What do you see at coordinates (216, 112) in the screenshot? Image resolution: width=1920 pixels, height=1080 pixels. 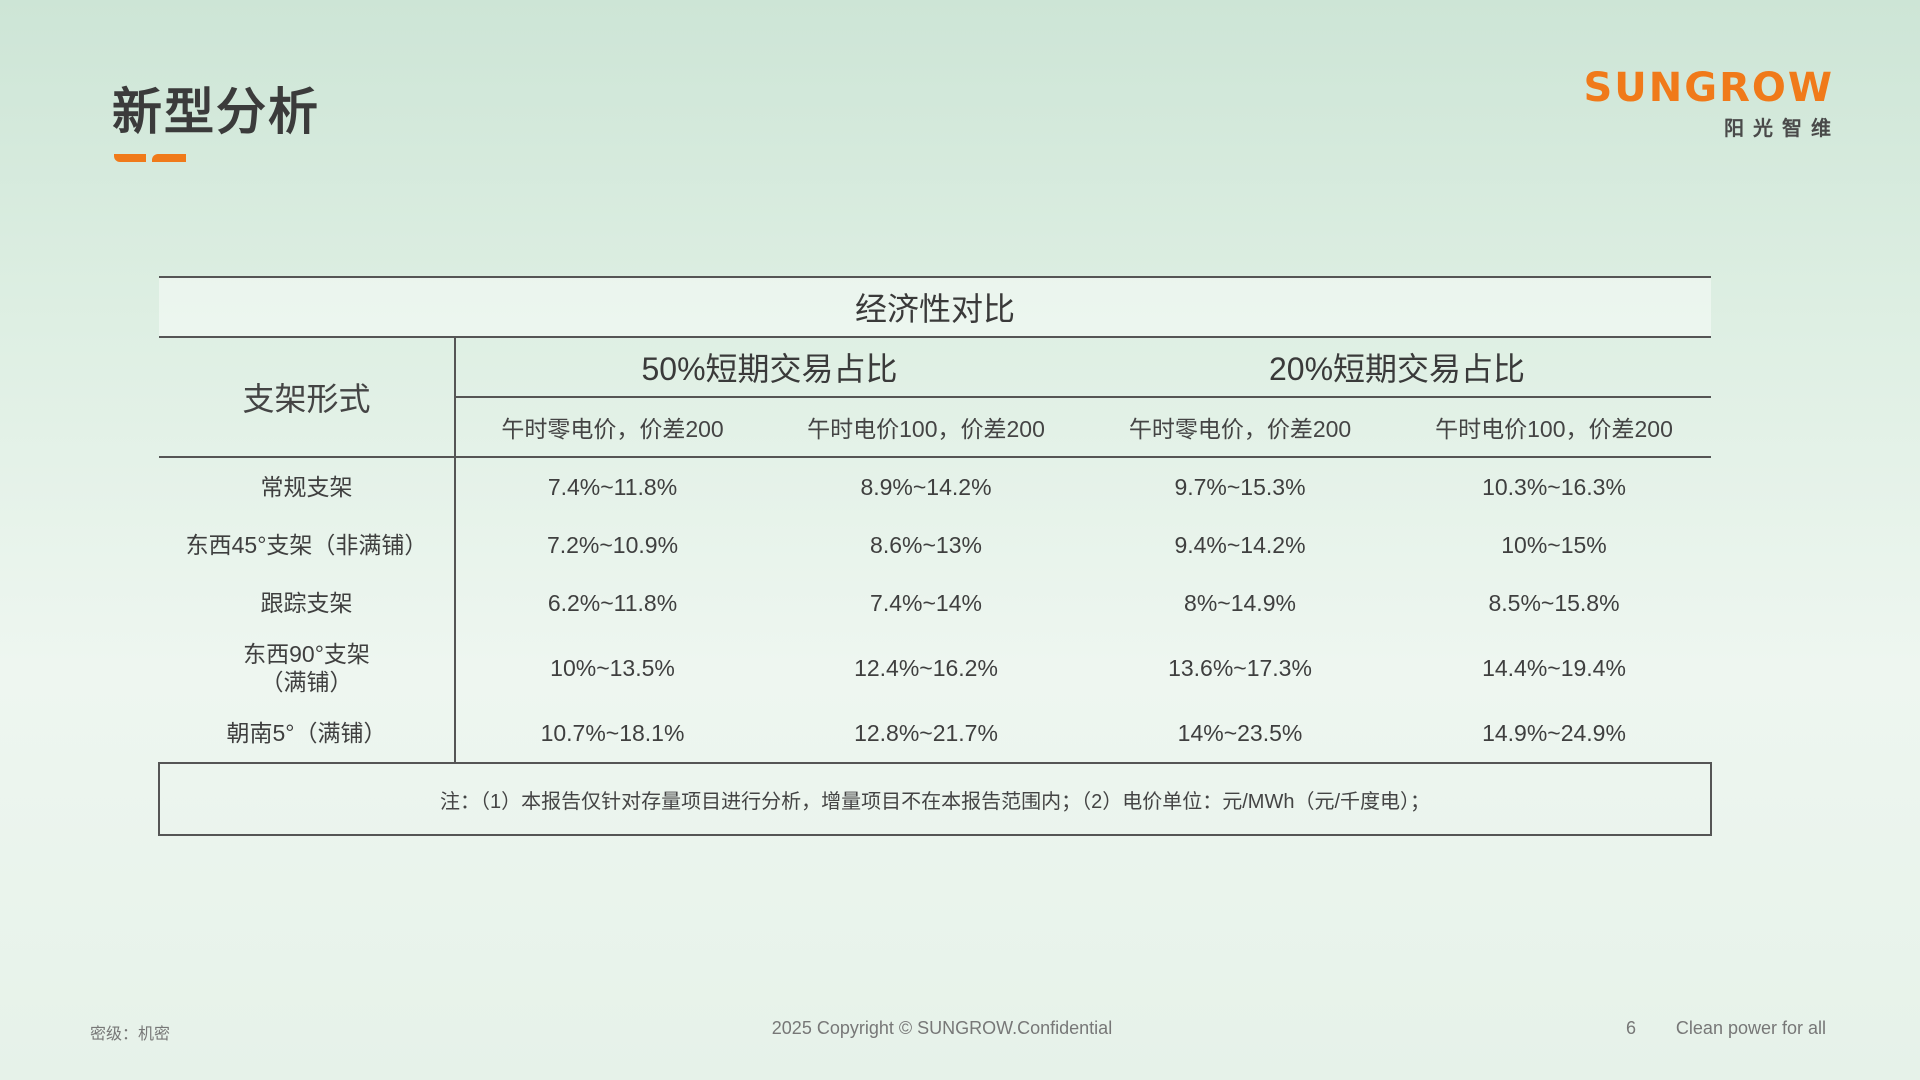 I see `page-title: 新型分析` at bounding box center [216, 112].